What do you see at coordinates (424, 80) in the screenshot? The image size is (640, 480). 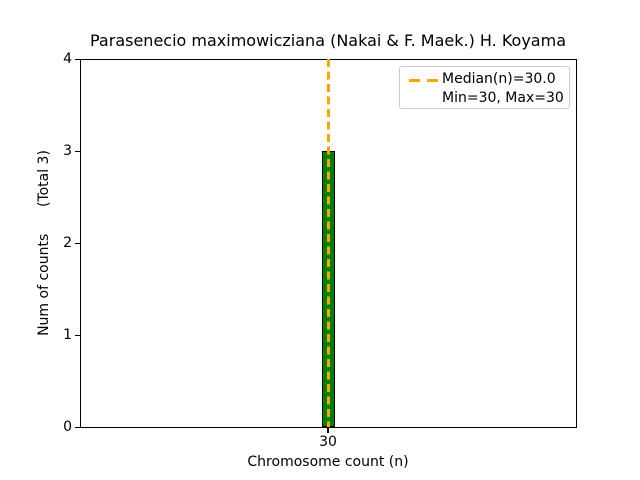 I see `median-line-swatch-icon` at bounding box center [424, 80].